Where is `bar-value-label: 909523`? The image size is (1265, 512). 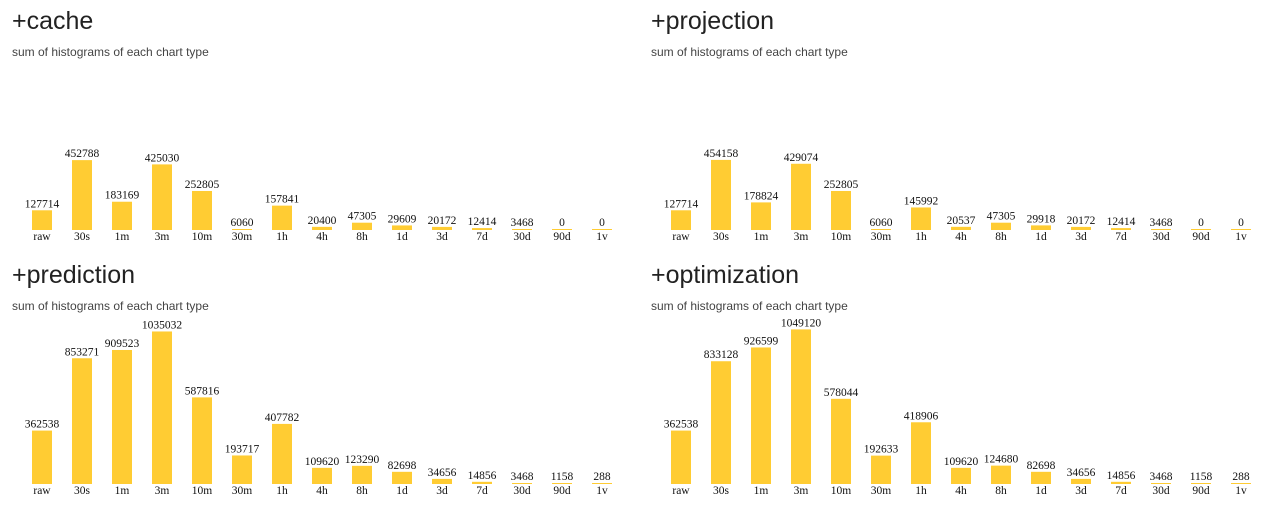 bar-value-label: 909523 is located at coordinates (122, 344).